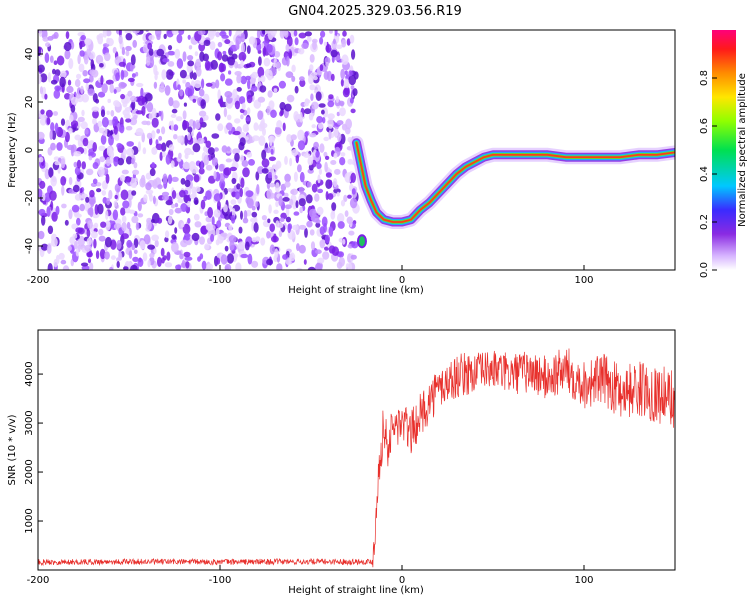 The image size is (750, 600). I want to click on colorbar-tick-label: 0.8, so click(704, 78).